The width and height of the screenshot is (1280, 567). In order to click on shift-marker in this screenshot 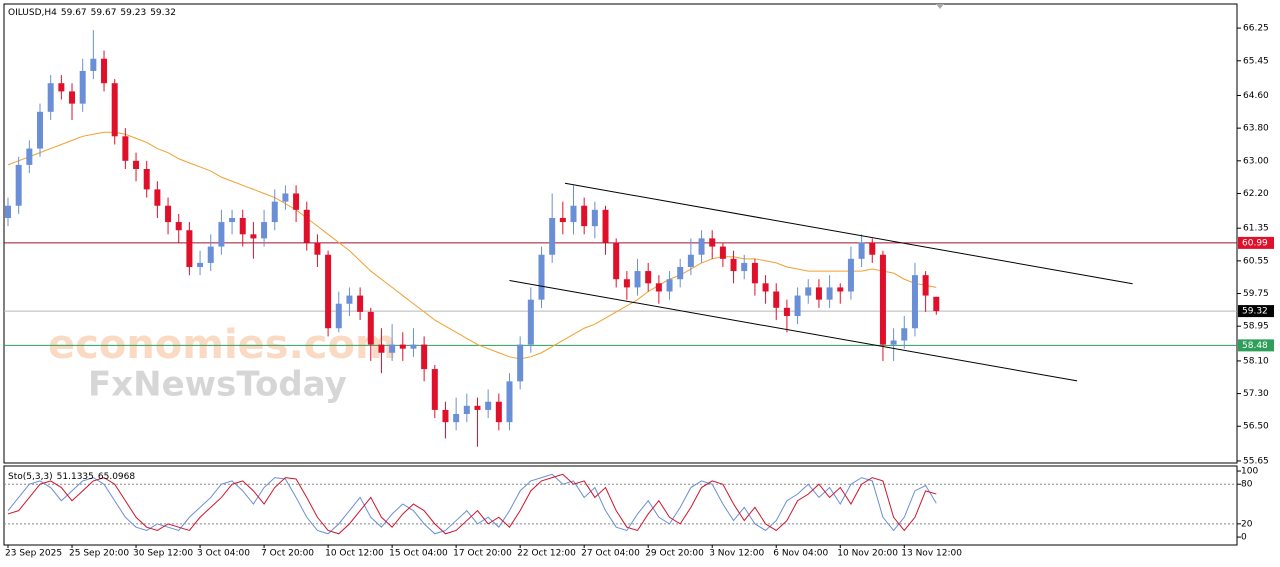, I will do `click(940, 6)`.